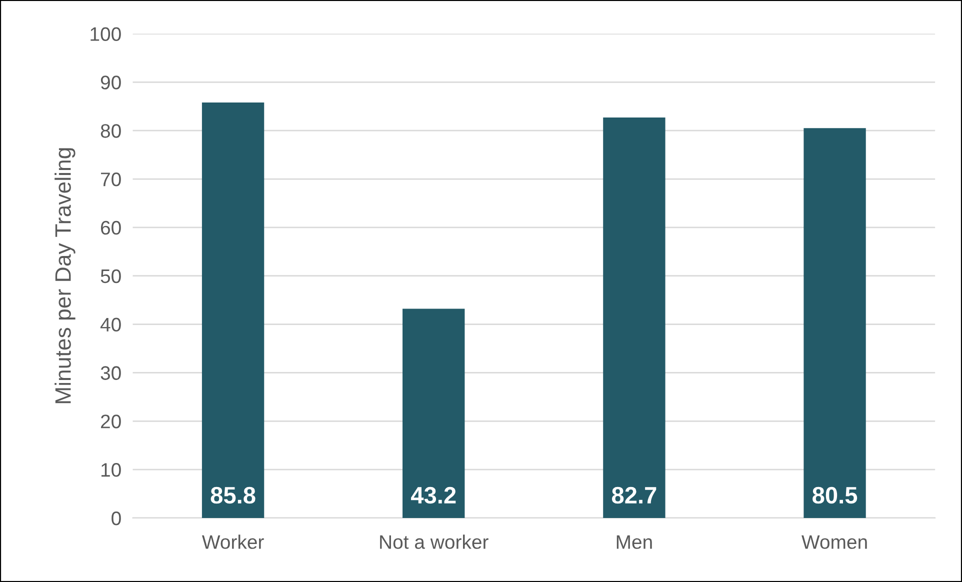 This screenshot has height=582, width=962. I want to click on y-tick-label: 30, so click(110, 373).